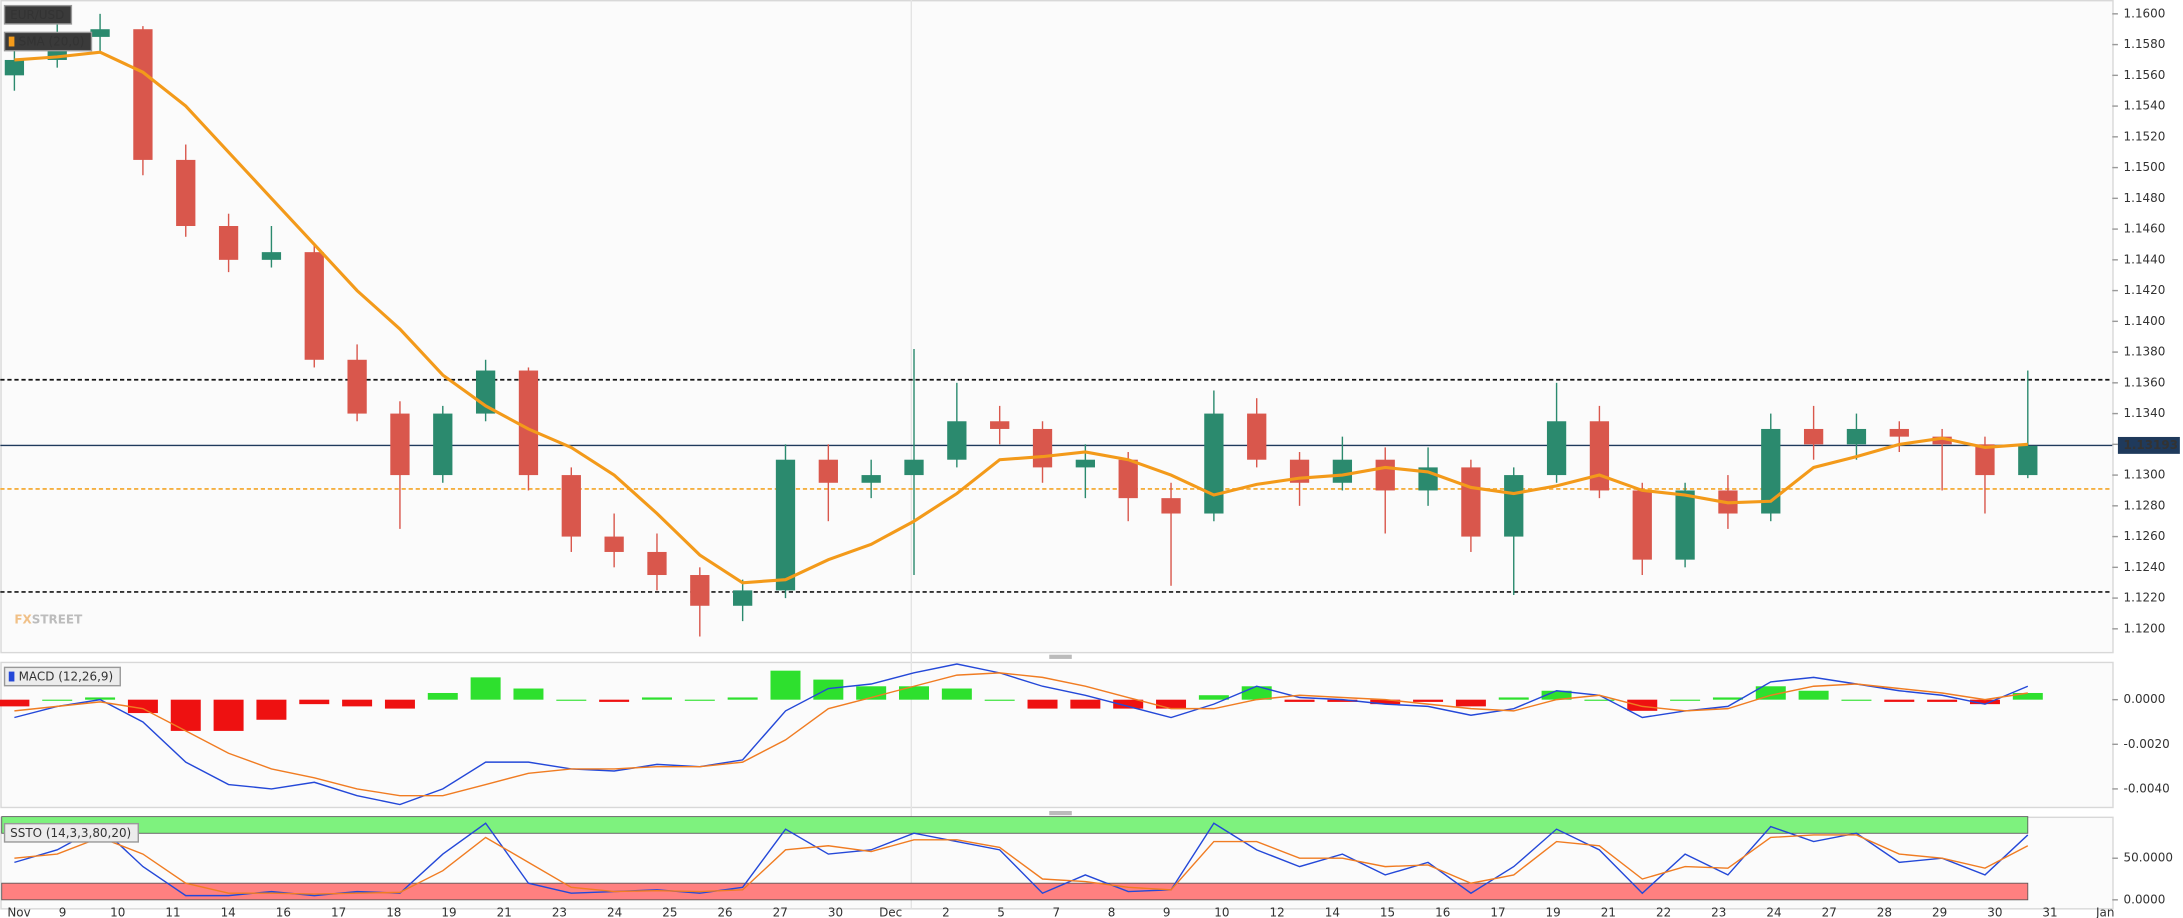 Image resolution: width=2183 pixels, height=918 pixels. What do you see at coordinates (52, 42) in the screenshot?
I see `legend-label: SMA (20,0)` at bounding box center [52, 42].